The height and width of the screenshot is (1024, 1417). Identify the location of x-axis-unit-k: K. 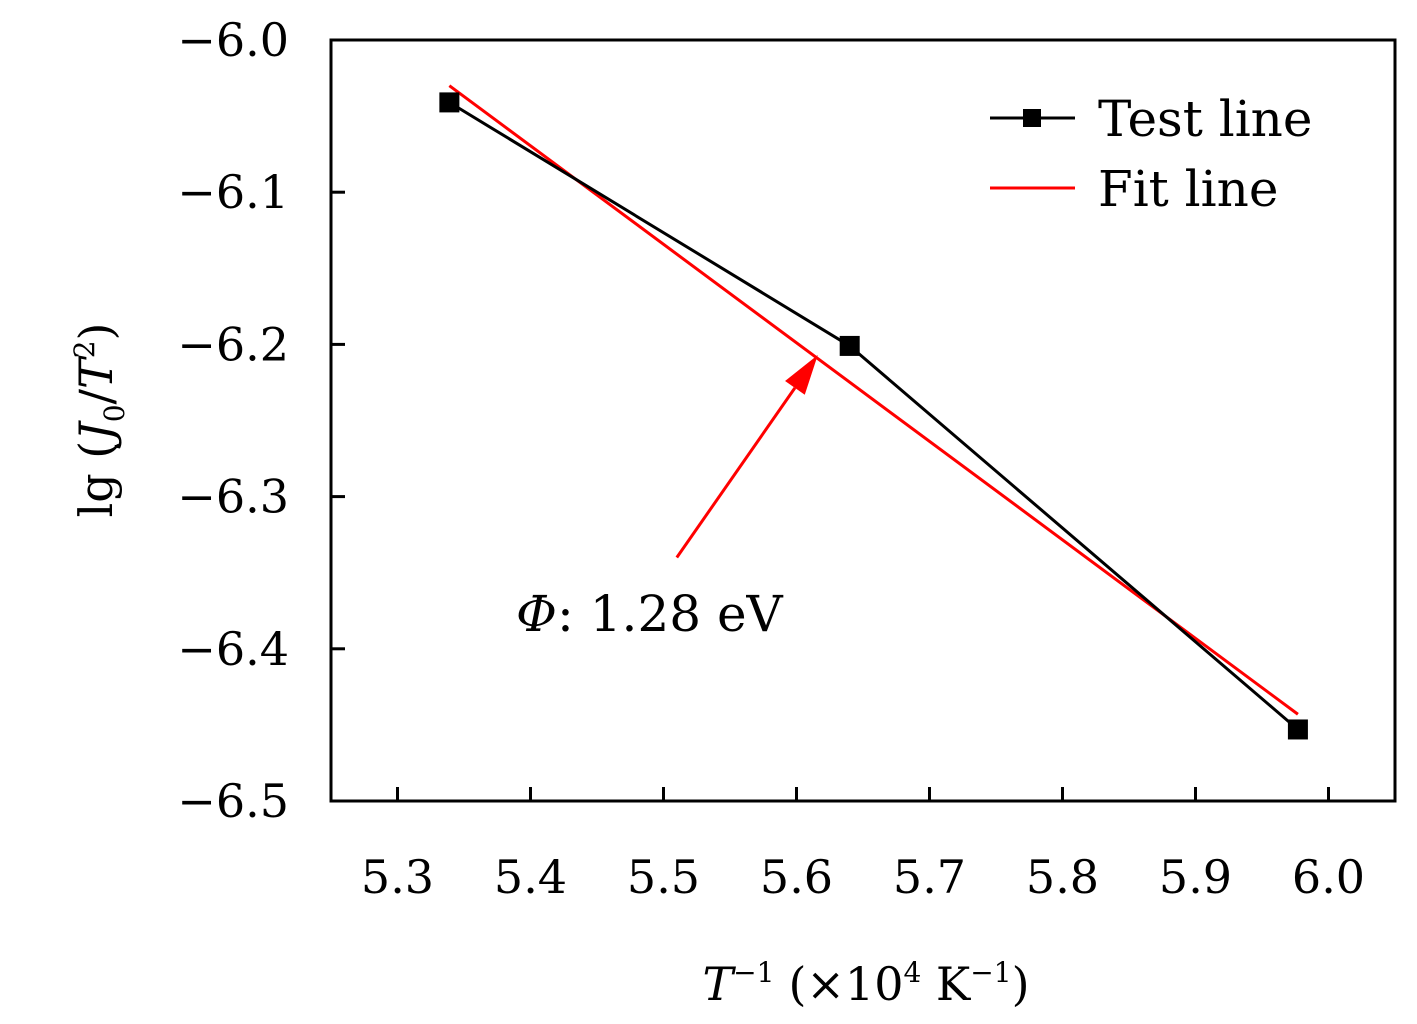
(946, 984).